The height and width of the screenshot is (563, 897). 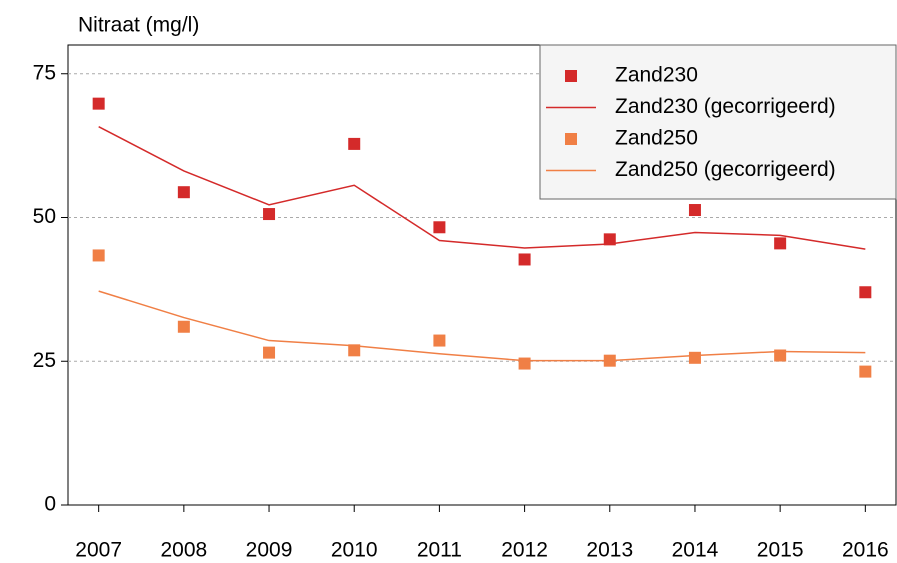 What do you see at coordinates (98, 550) in the screenshot?
I see `x-tick-label: 2007` at bounding box center [98, 550].